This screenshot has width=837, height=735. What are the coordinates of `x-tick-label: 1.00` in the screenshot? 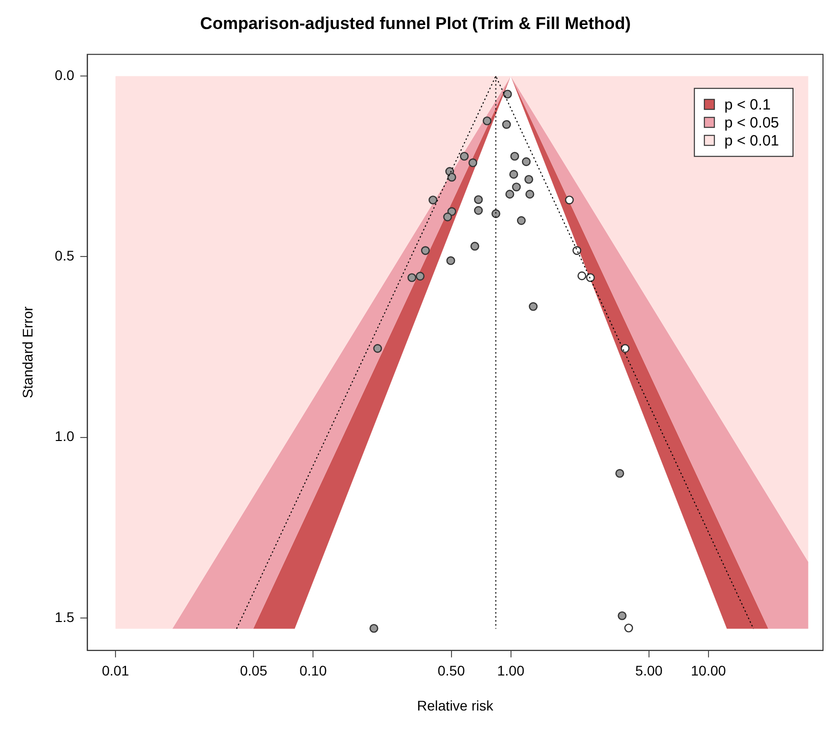 It's located at (511, 670).